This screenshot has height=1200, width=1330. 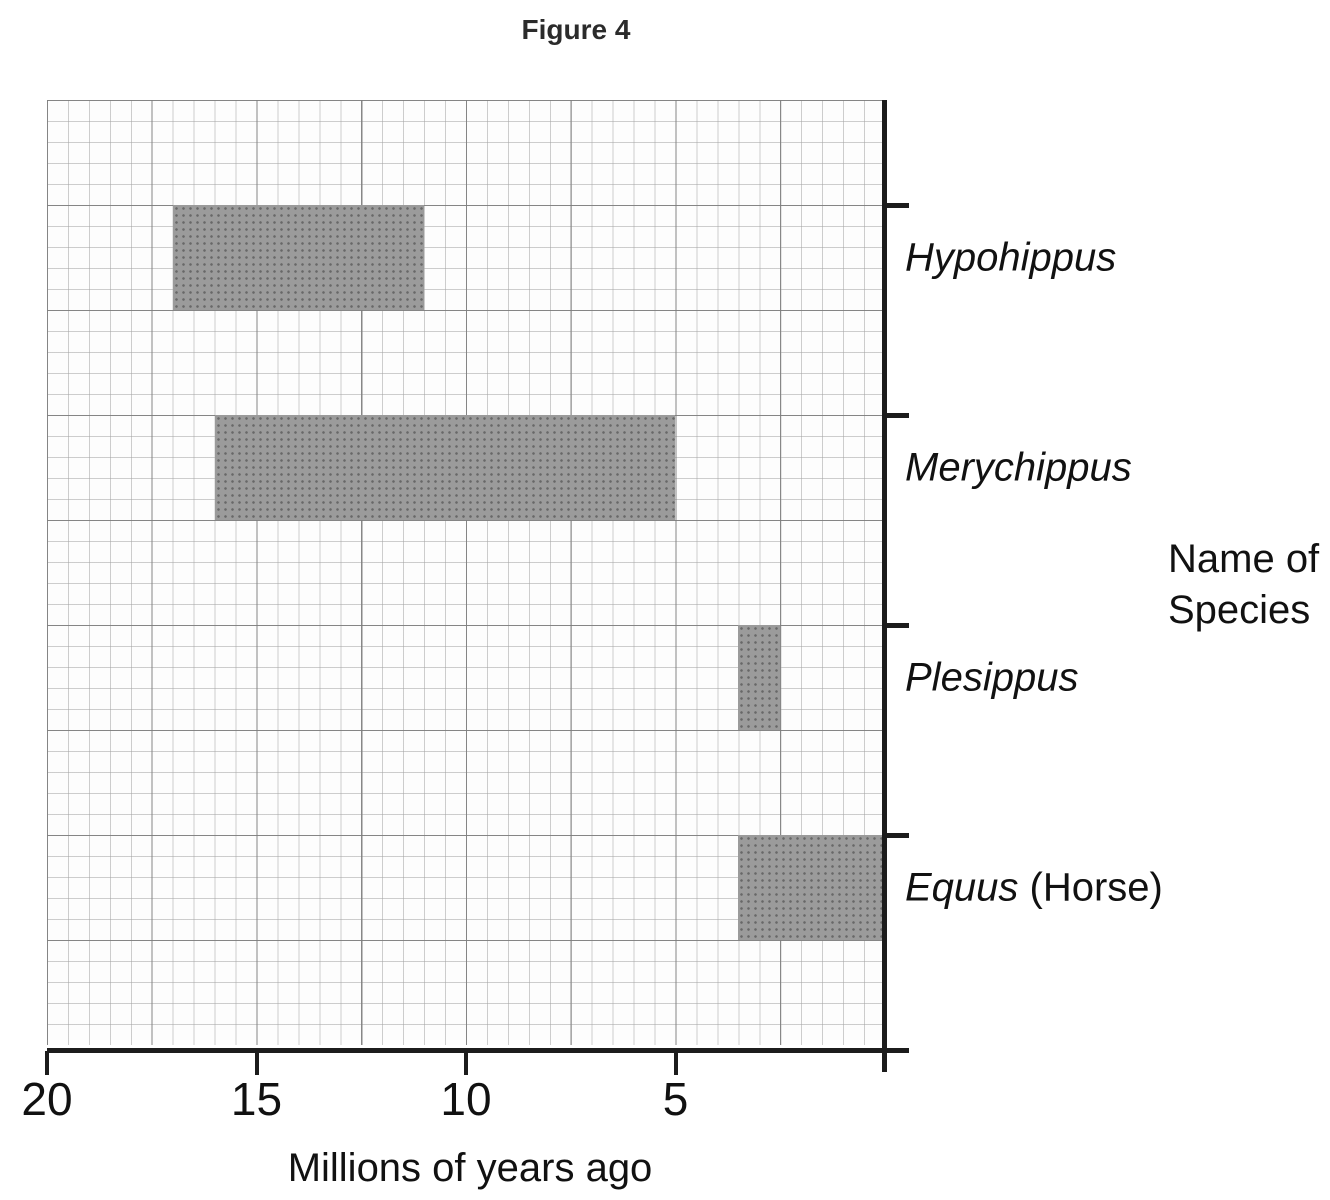 I want to click on x-axis-line, so click(x=478, y=1050).